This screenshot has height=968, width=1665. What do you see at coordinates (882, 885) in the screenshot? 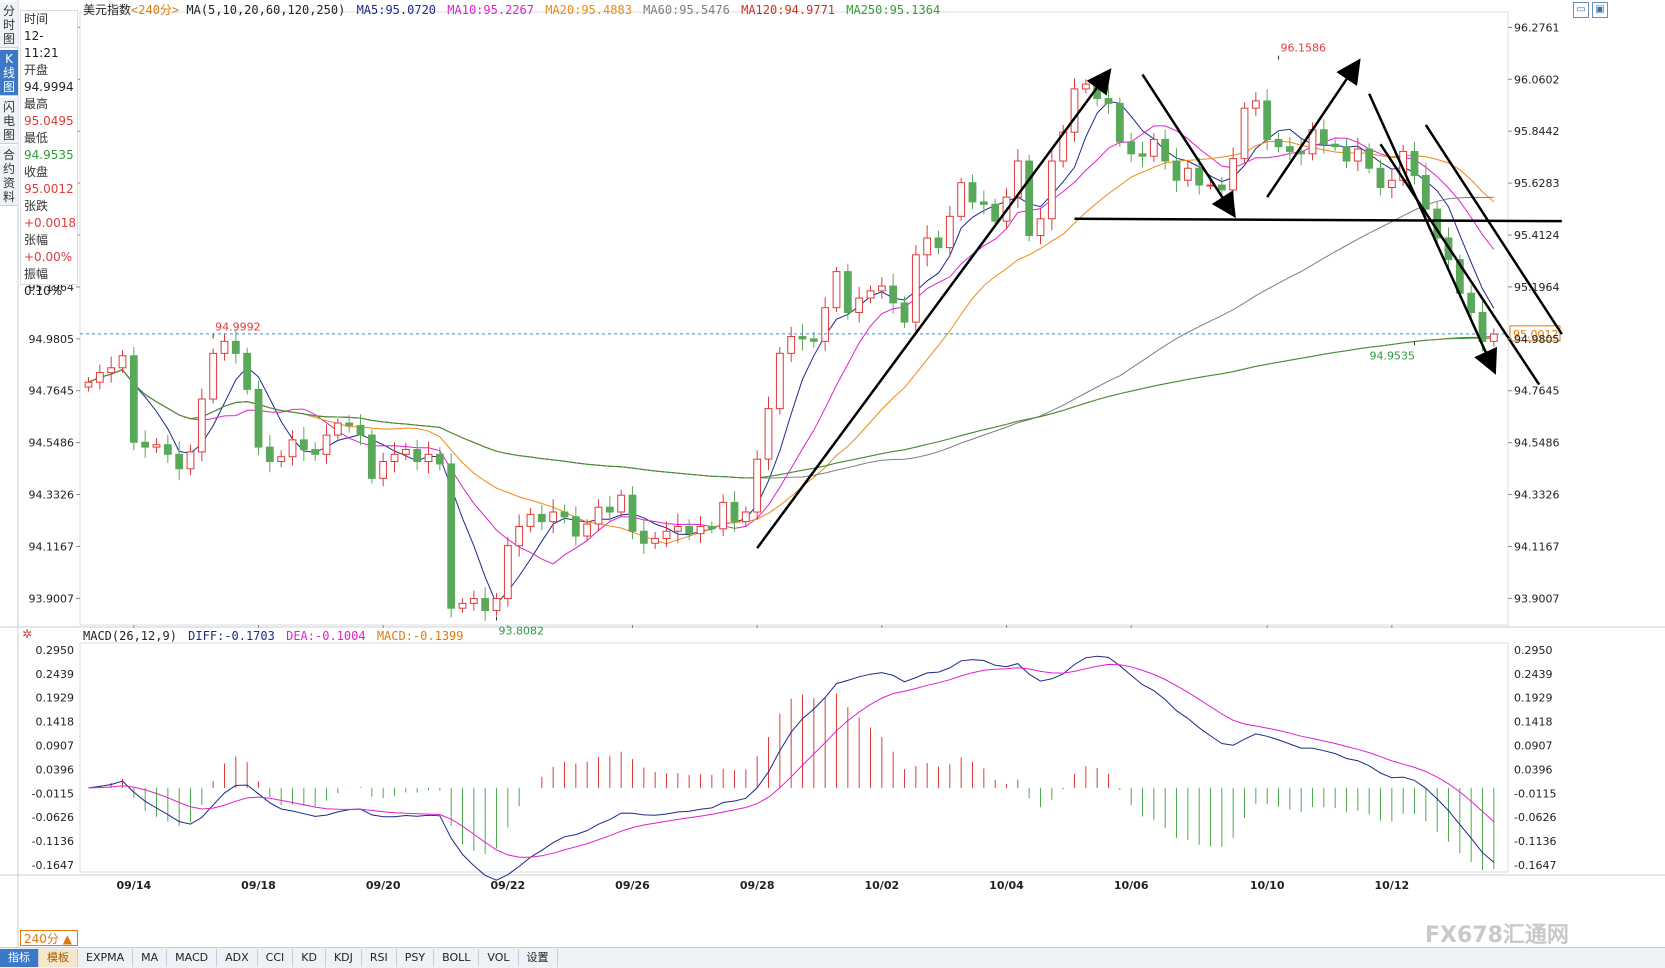
I see `date-tick-label: 10/02` at bounding box center [882, 885].